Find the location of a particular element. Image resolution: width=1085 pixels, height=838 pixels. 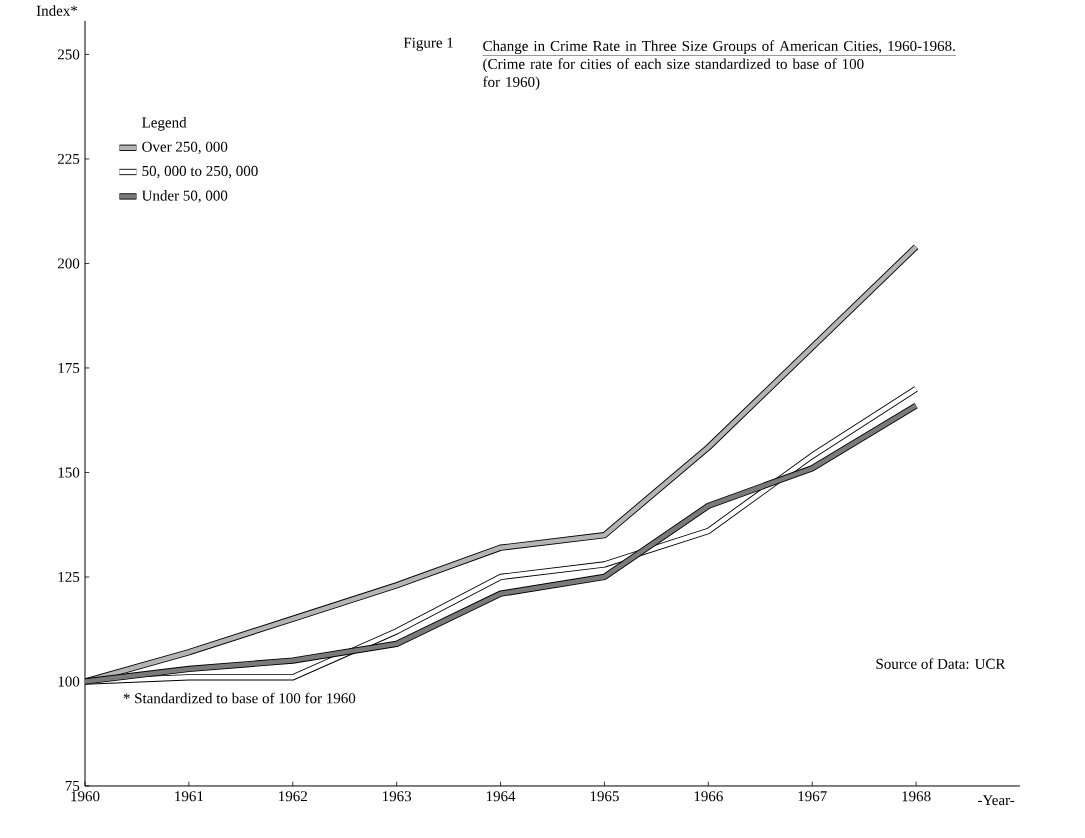

annotation: * Standardized to base of 100 for 1960 is located at coordinates (239, 698).